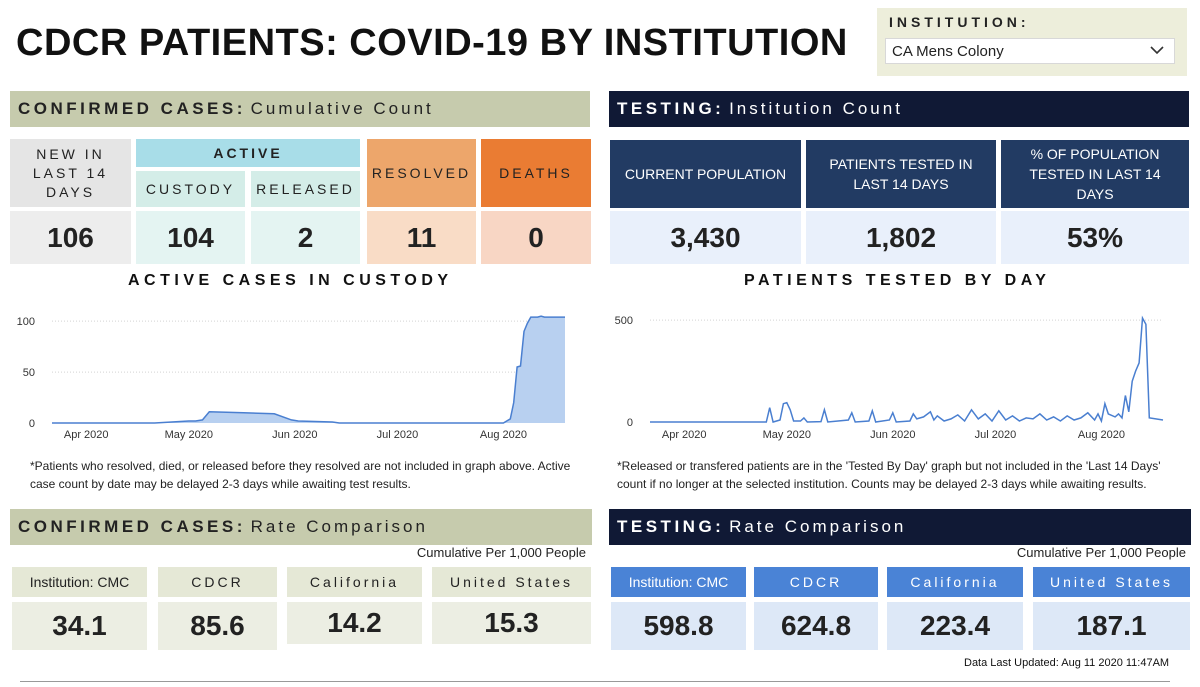 The width and height of the screenshot is (1200, 687). Describe the element at coordinates (816, 108) in the screenshot. I see `testing-header-light: Institution Count` at that location.